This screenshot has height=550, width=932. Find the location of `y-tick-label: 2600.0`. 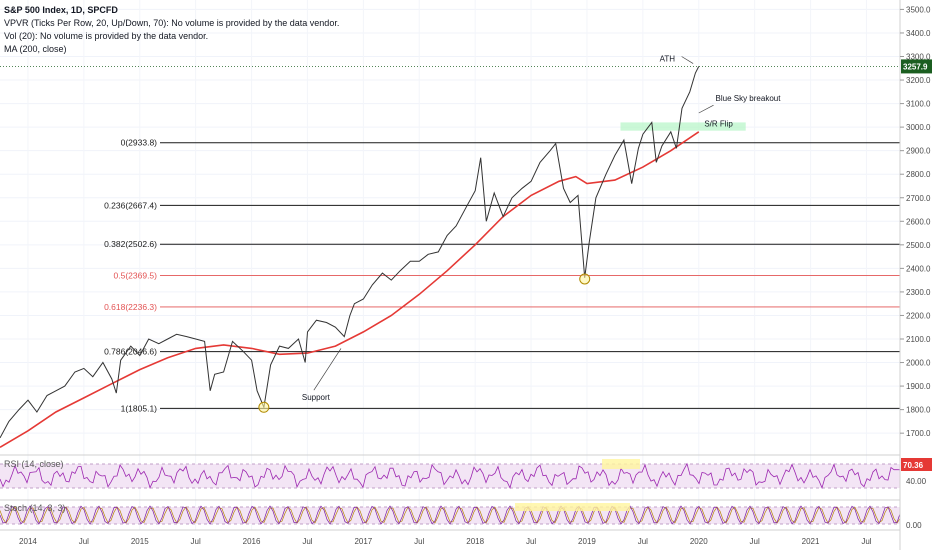

y-tick-label: 2600.0 is located at coordinates (918, 221).